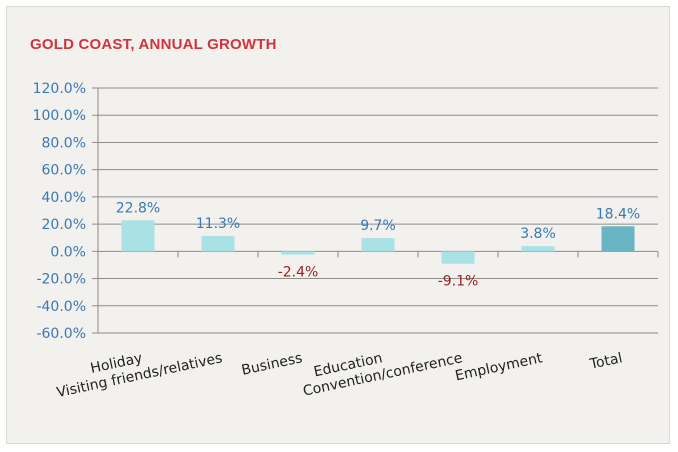 Image resolution: width=678 pixels, height=452 pixels. Describe the element at coordinates (538, 234) in the screenshot. I see `data-label: 3.8%` at that location.